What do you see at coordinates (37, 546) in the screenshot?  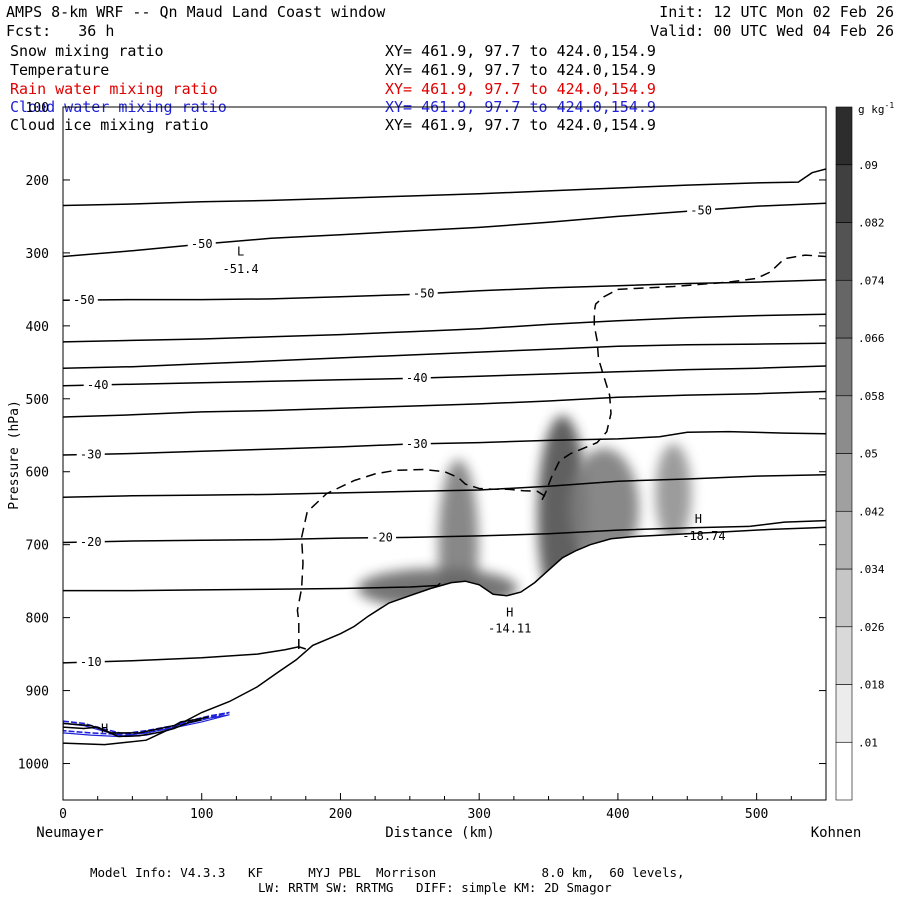 I see `y-tick-label: 700` at bounding box center [37, 546].